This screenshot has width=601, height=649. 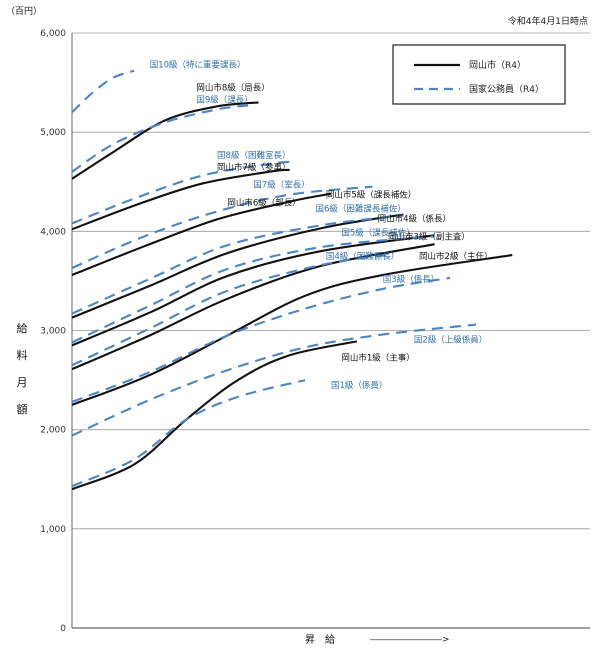 What do you see at coordinates (362, 256) in the screenshot?
I see `series-annotation: 国4級（困難係長）` at bounding box center [362, 256].